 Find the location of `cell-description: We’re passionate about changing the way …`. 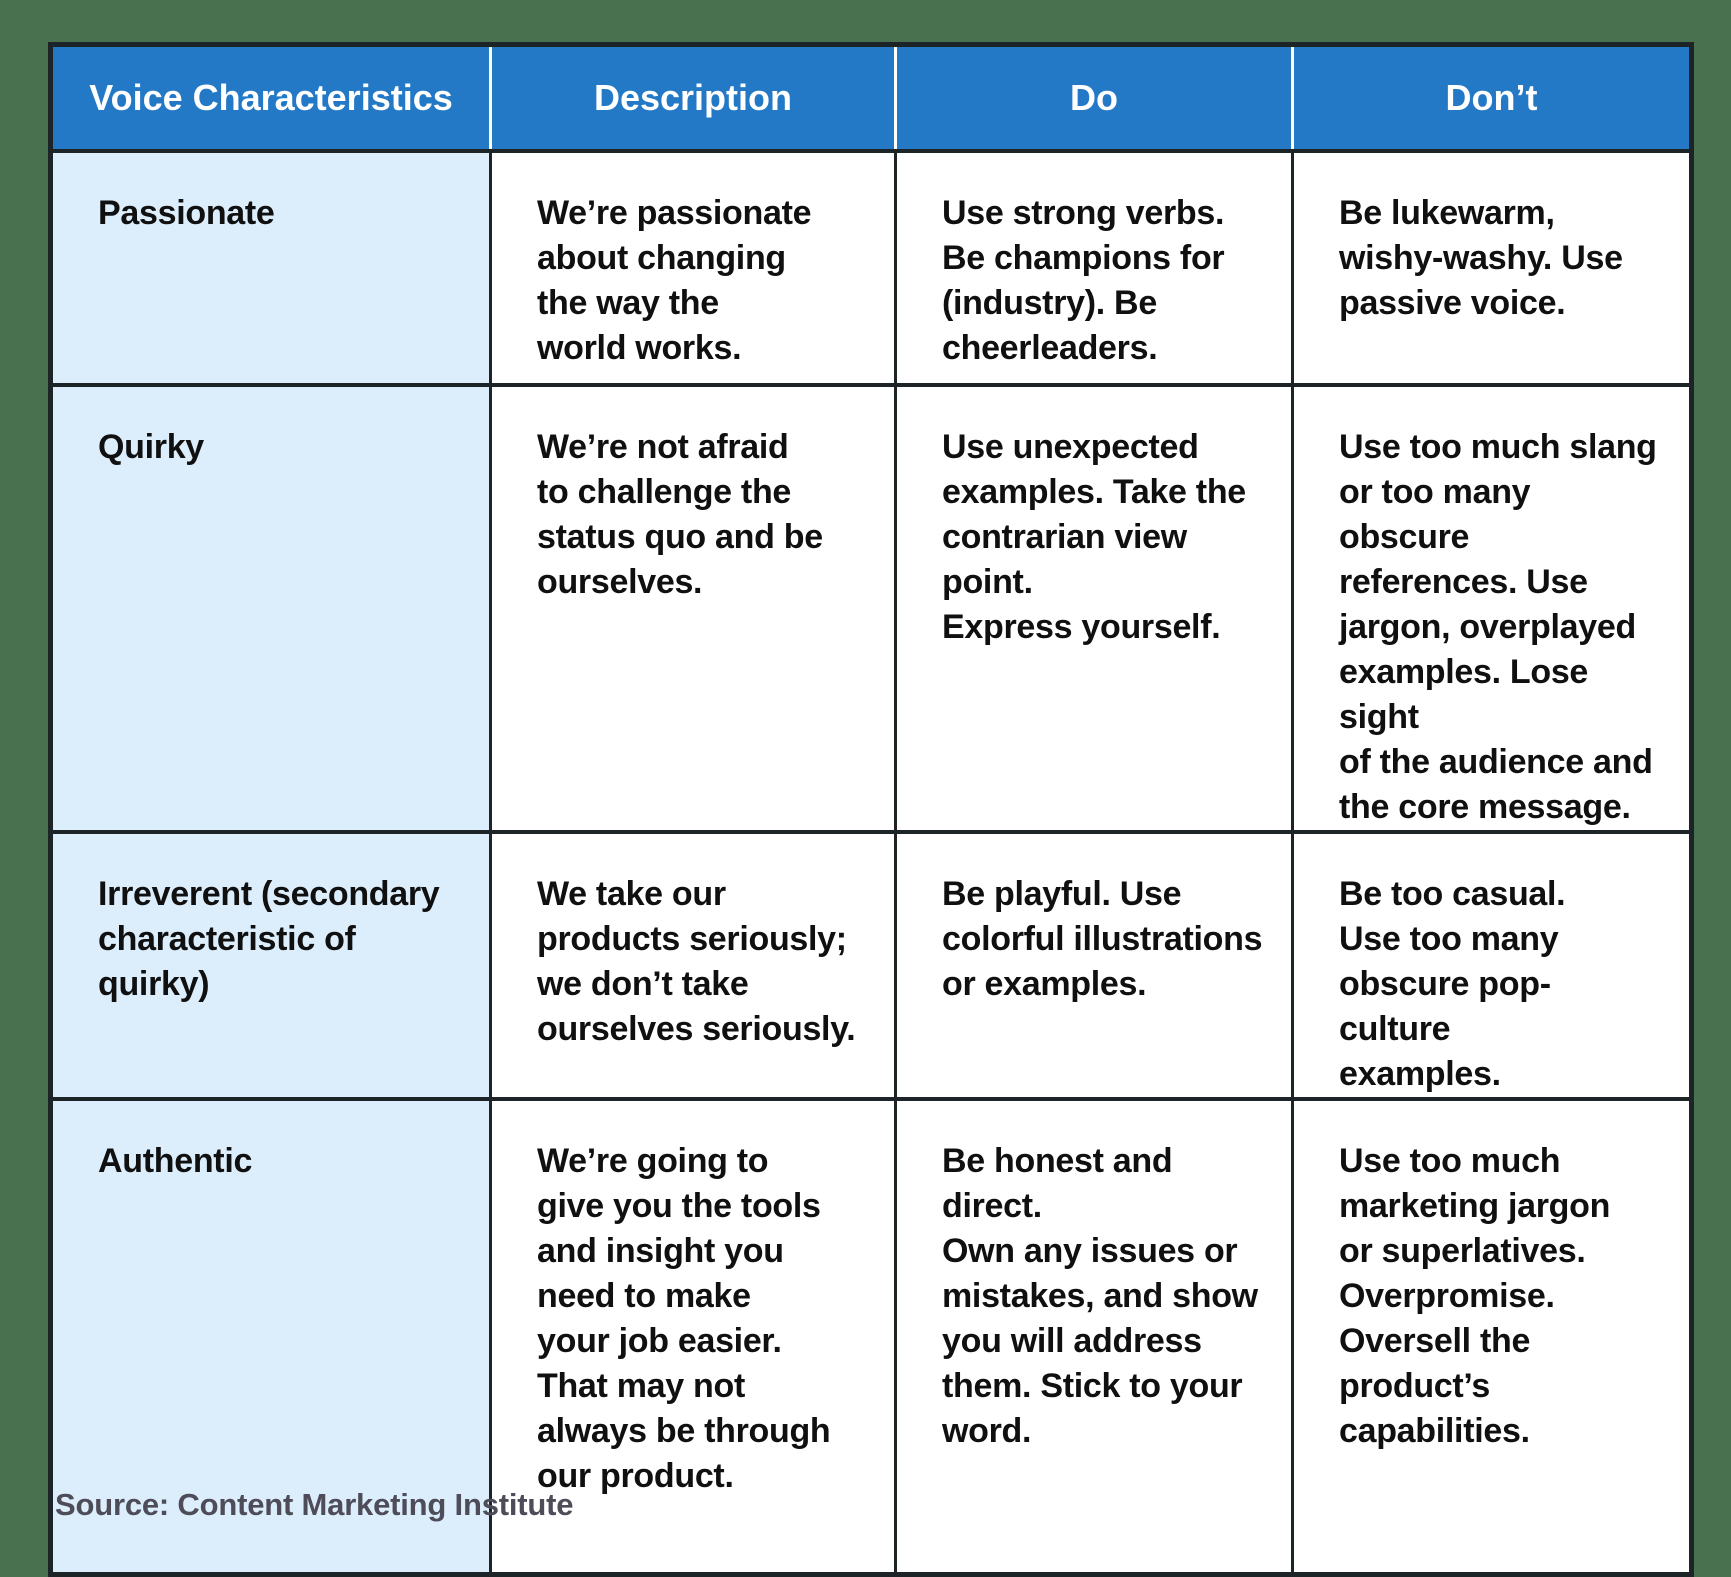

cell-description: We’re passionate about changing the way … is located at coordinates (692, 266).